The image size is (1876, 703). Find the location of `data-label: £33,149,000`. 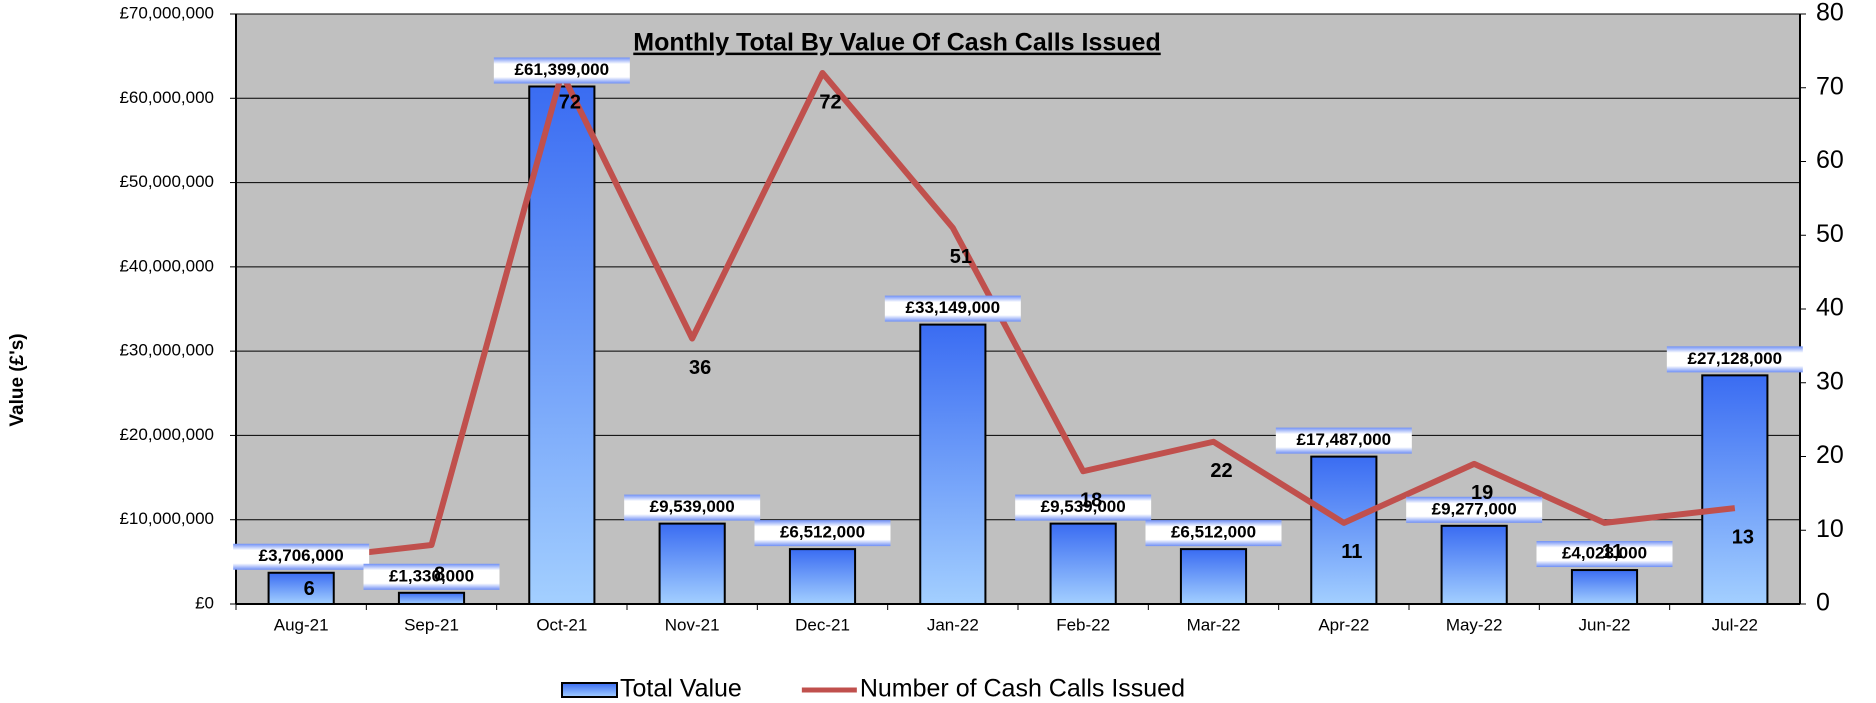

data-label: £33,149,000 is located at coordinates (953, 307).